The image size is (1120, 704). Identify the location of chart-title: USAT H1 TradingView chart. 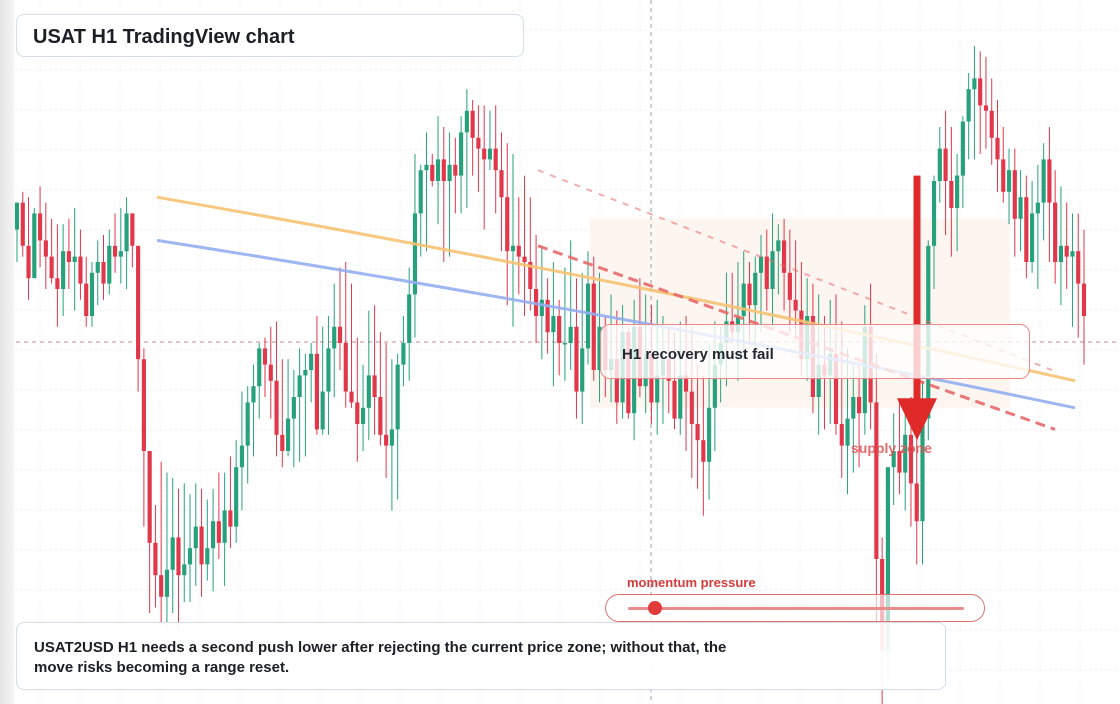
(164, 37).